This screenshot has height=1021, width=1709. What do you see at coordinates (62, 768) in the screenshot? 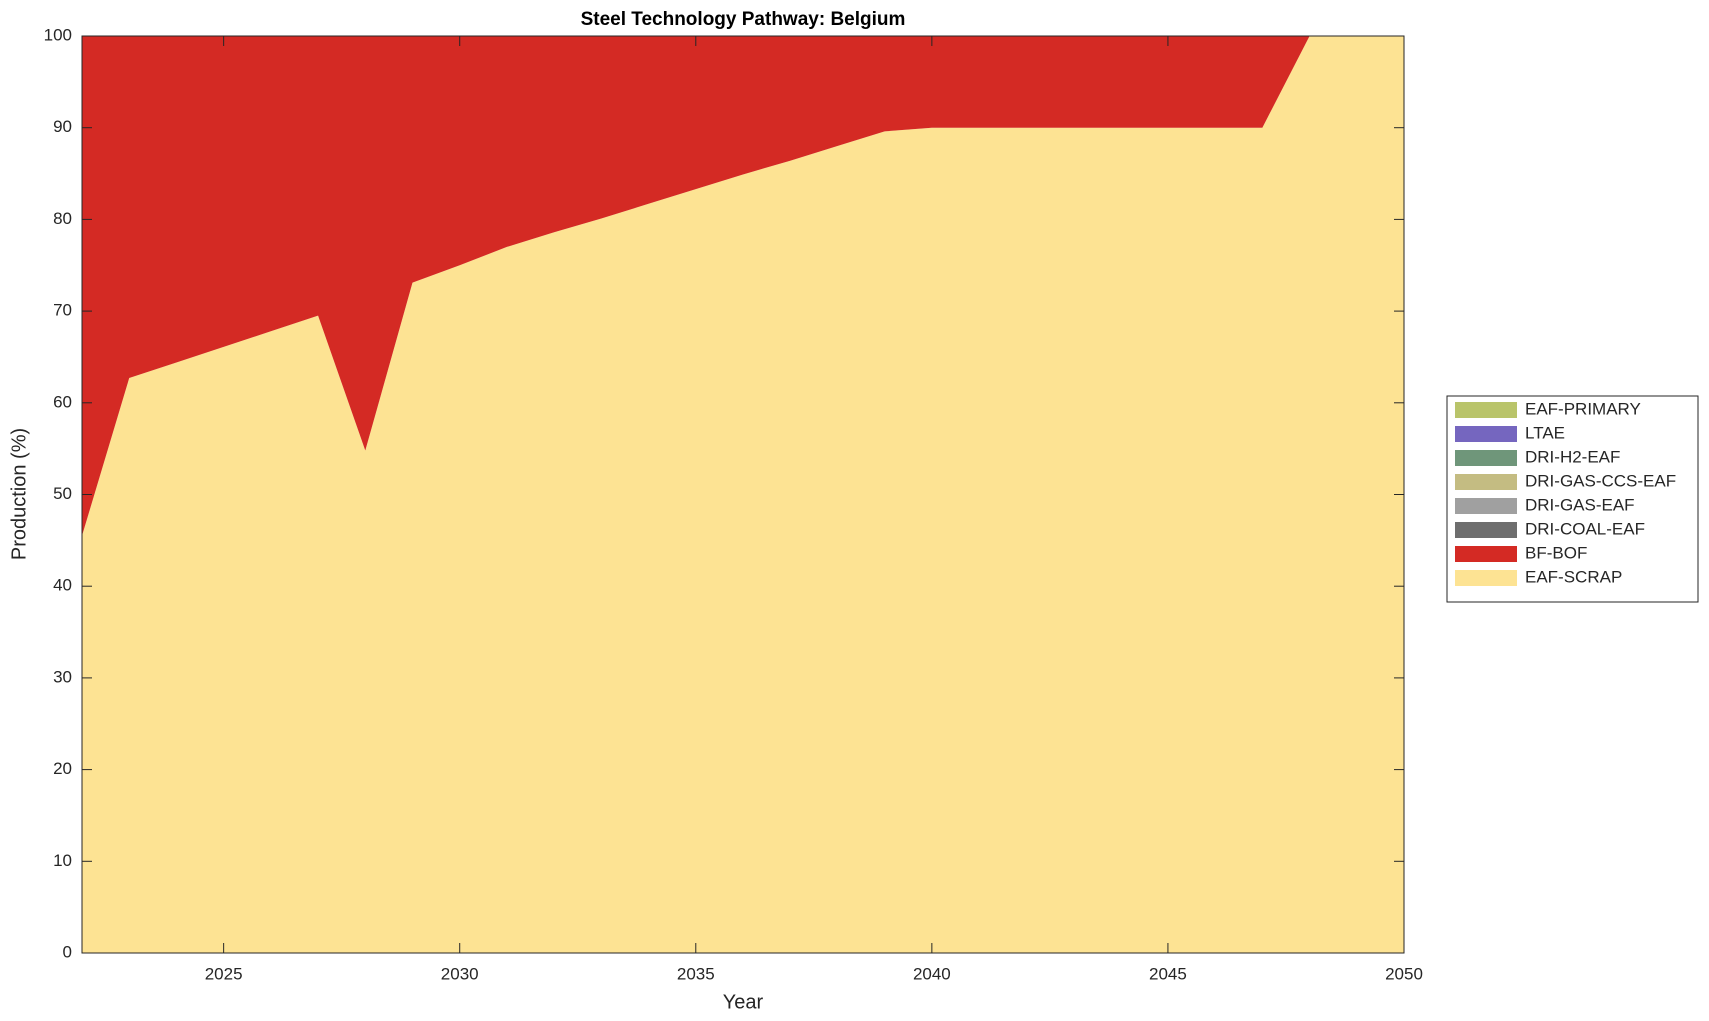
I see `y-tick-label: 20` at bounding box center [62, 768].